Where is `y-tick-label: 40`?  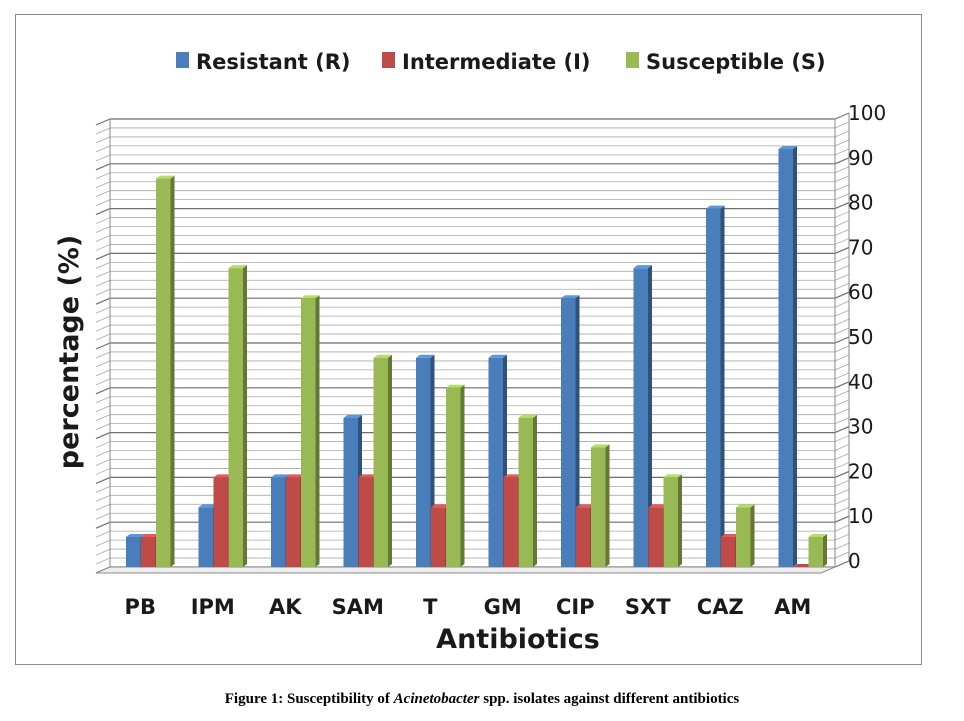
y-tick-label: 40 is located at coordinates (860, 382).